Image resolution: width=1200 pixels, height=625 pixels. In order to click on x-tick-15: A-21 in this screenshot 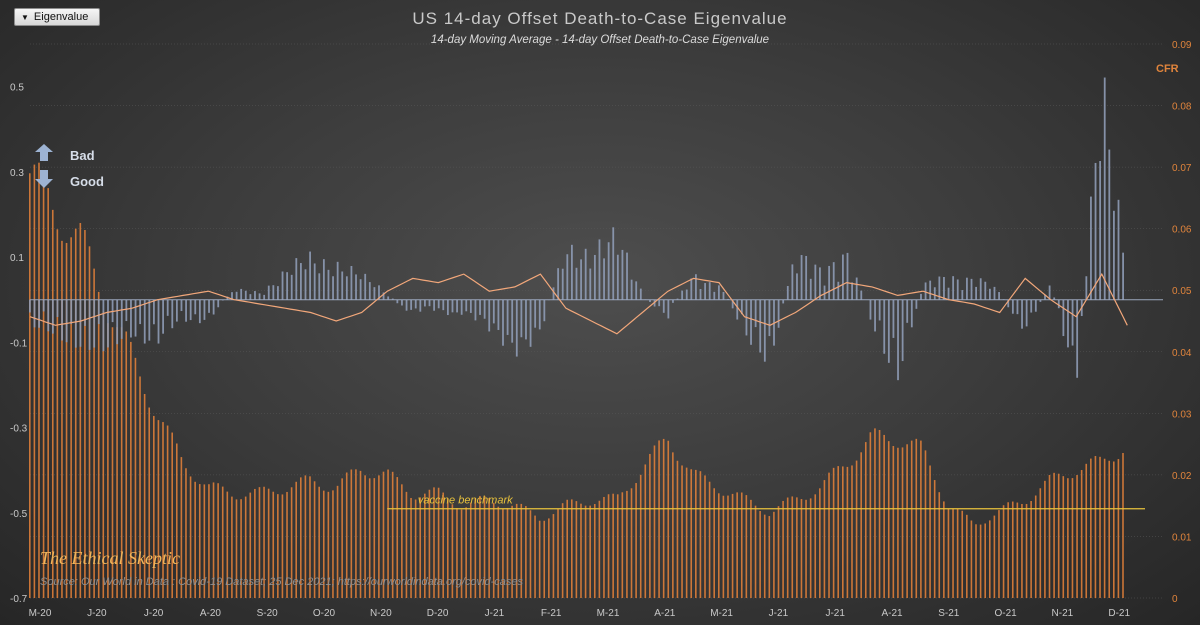, I will do `click(892, 613)`.